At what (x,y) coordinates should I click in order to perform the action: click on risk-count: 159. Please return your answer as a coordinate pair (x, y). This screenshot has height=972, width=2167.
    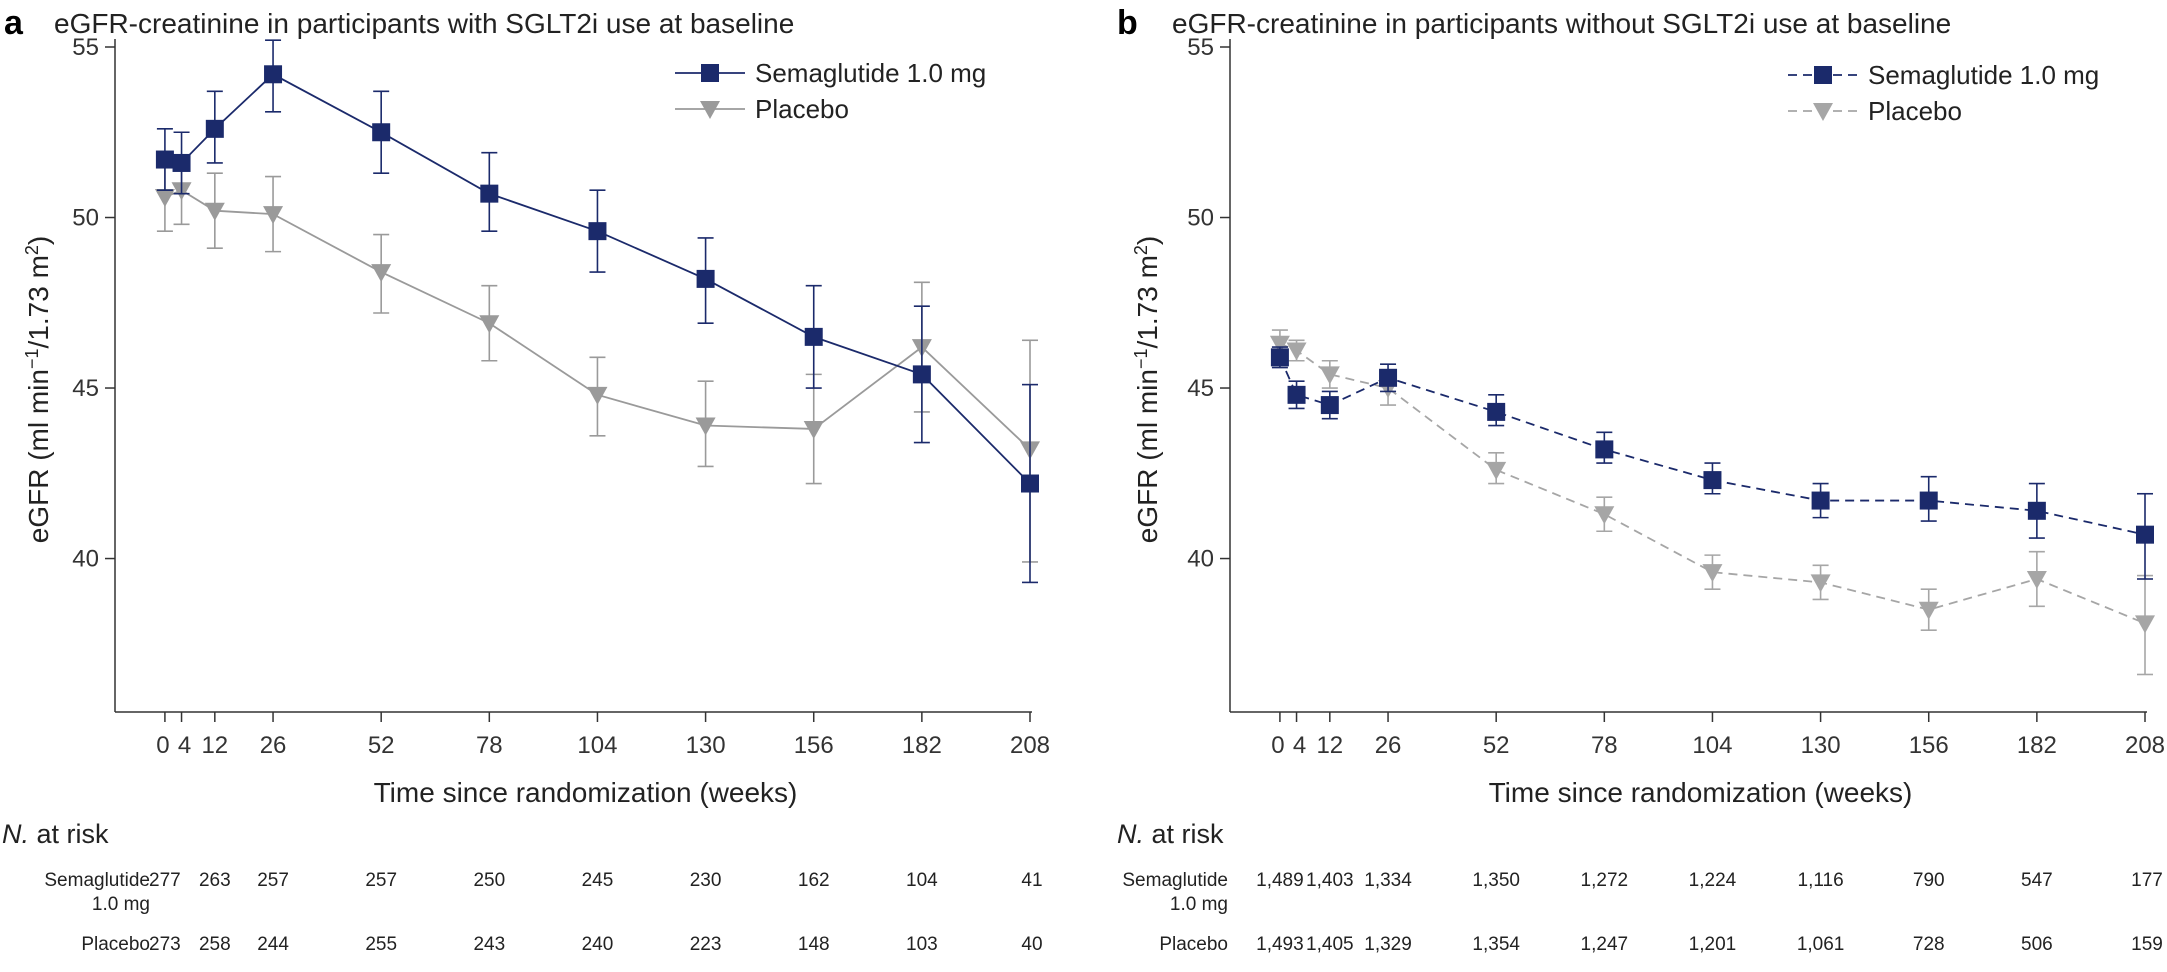
    Looking at the image, I should click on (2147, 944).